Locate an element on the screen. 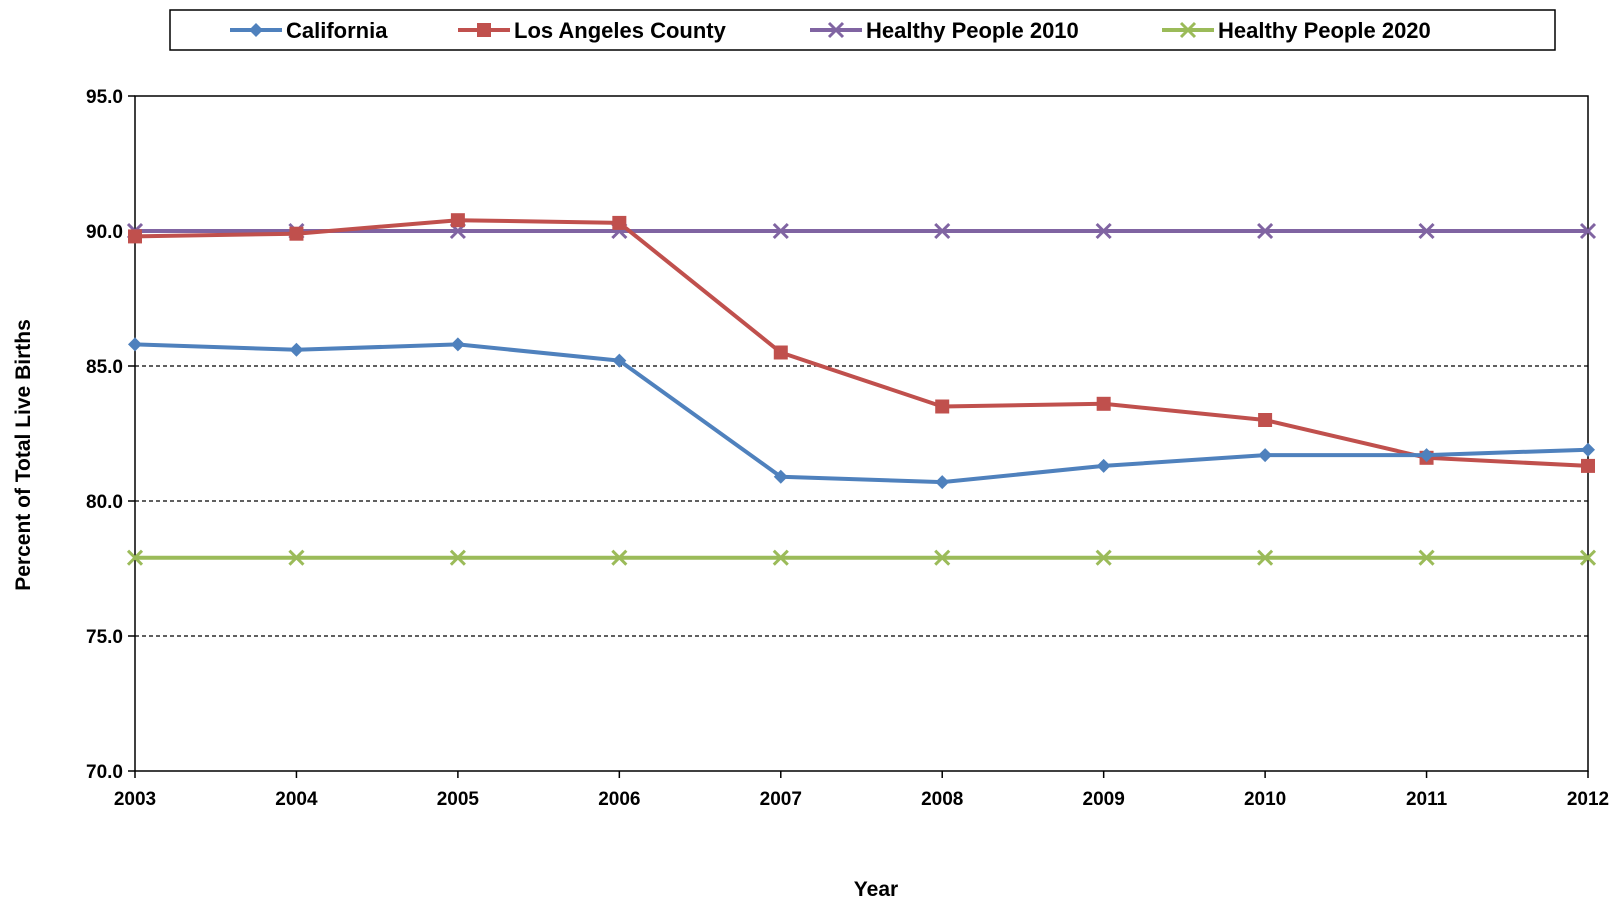  legend-item: California is located at coordinates (309, 30).